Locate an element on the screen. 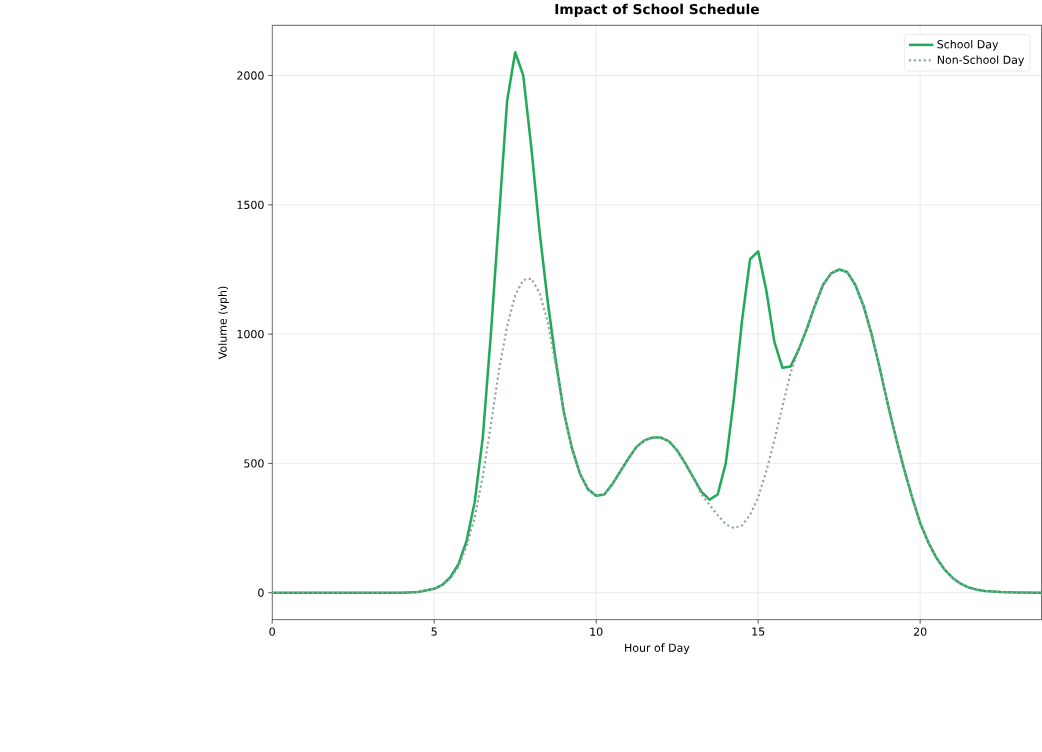  y-tick-label: 1000 is located at coordinates (250, 334).